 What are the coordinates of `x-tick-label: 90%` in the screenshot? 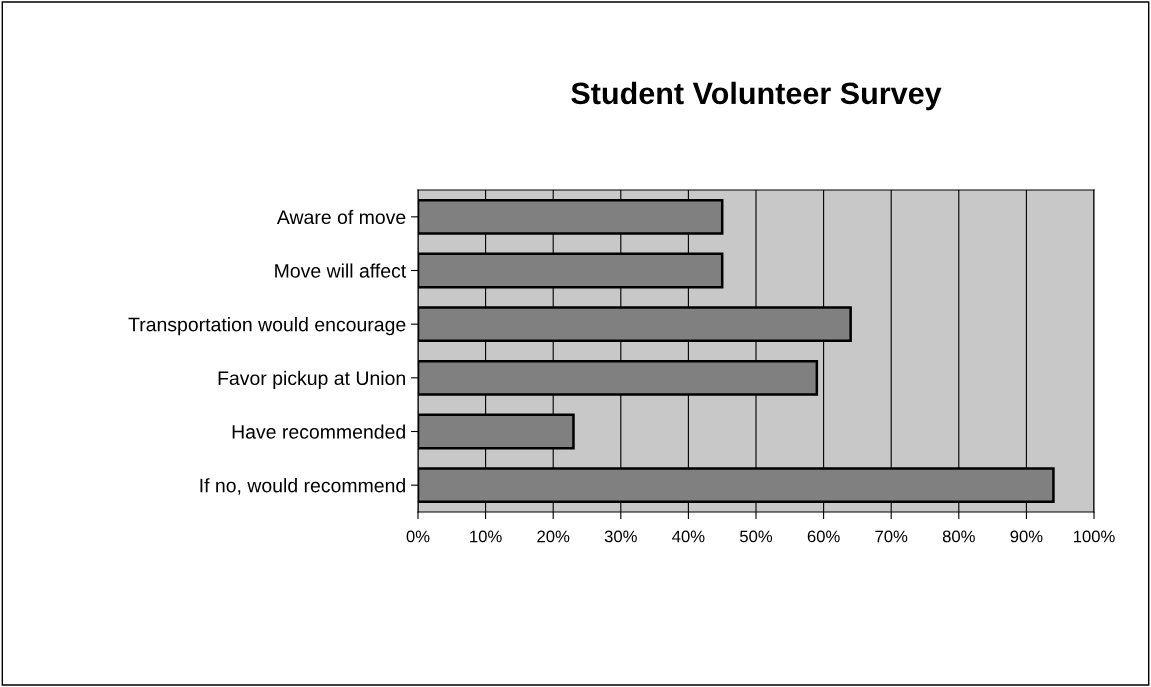 It's located at (1026, 536).